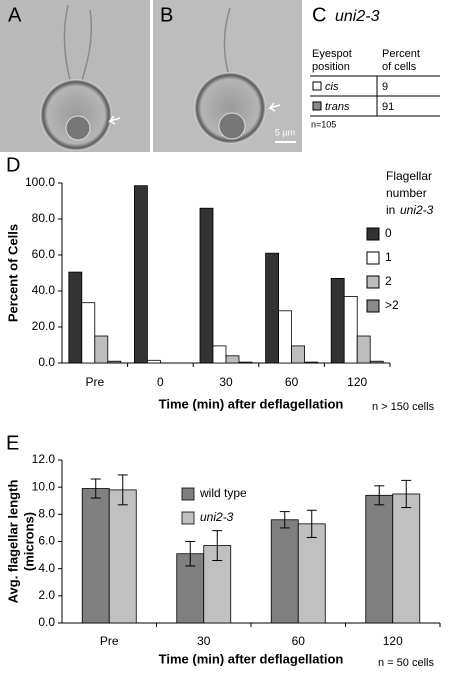 The image size is (450, 674). What do you see at coordinates (388, 233) in the screenshot?
I see `legend-label: 0` at bounding box center [388, 233].